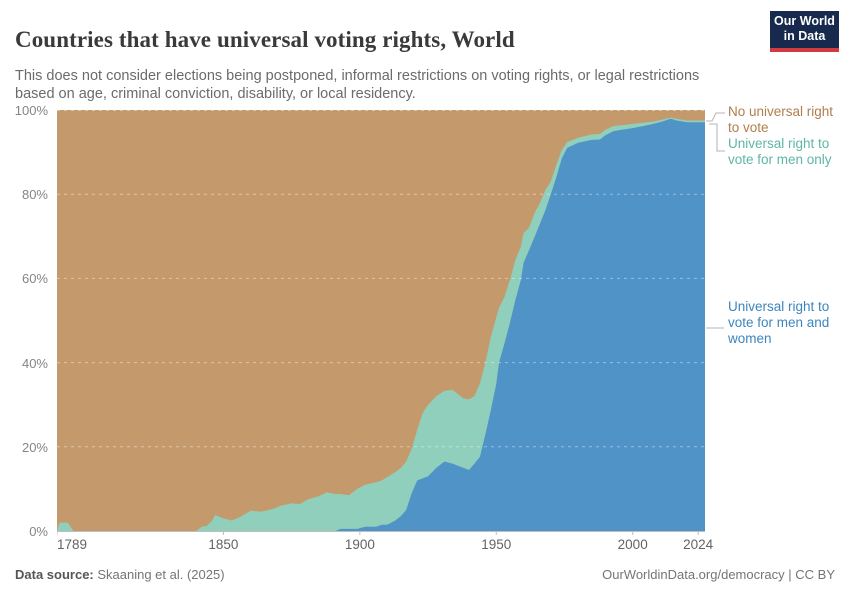  I want to click on legend-item-men-only: Universal right to vote for men only, so click(780, 151).